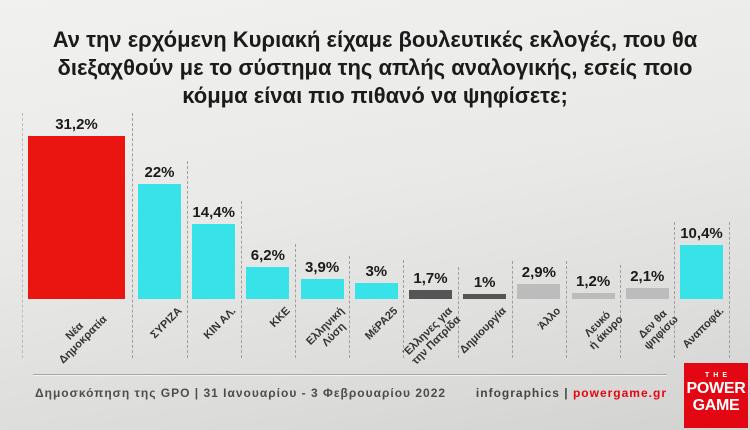 The height and width of the screenshot is (430, 750). What do you see at coordinates (267, 255) in the screenshot?
I see `bar-value-label: 6,2%` at bounding box center [267, 255].